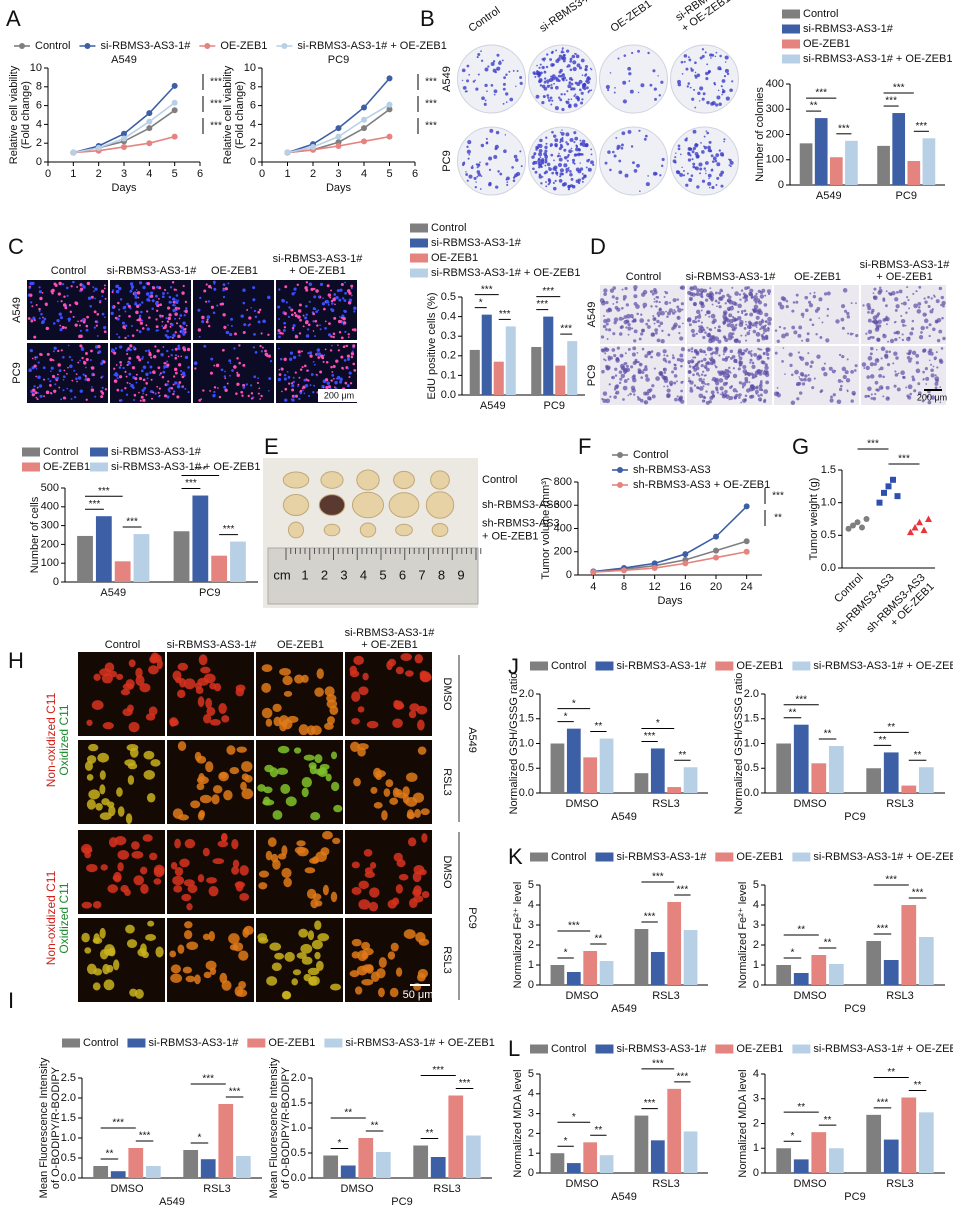 The width and height of the screenshot is (953, 1211). I want to click on significance: *, so click(566, 953).